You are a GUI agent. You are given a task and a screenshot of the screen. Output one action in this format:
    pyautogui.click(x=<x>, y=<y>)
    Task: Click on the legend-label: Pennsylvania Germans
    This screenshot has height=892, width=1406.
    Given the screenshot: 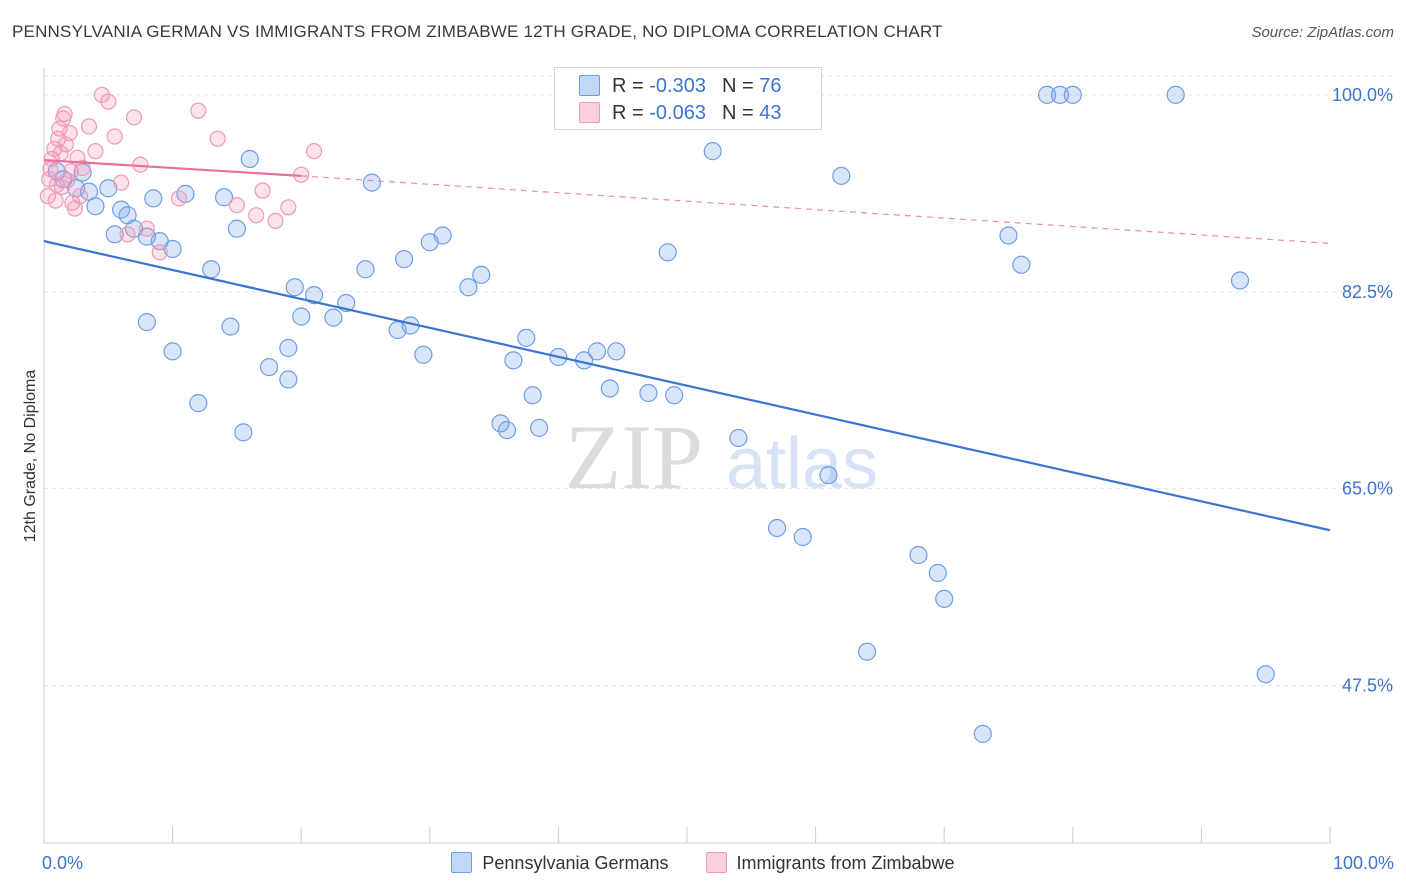 What is the action you would take?
    pyautogui.click(x=575, y=863)
    